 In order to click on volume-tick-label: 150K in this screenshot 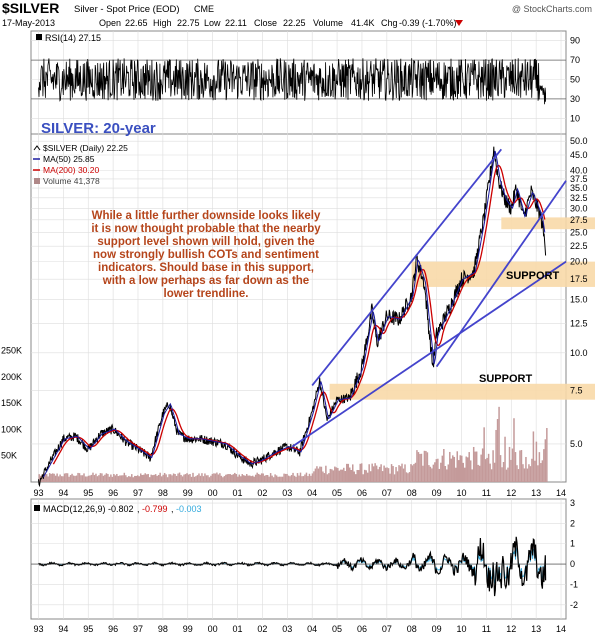, I will do `click(11, 403)`.